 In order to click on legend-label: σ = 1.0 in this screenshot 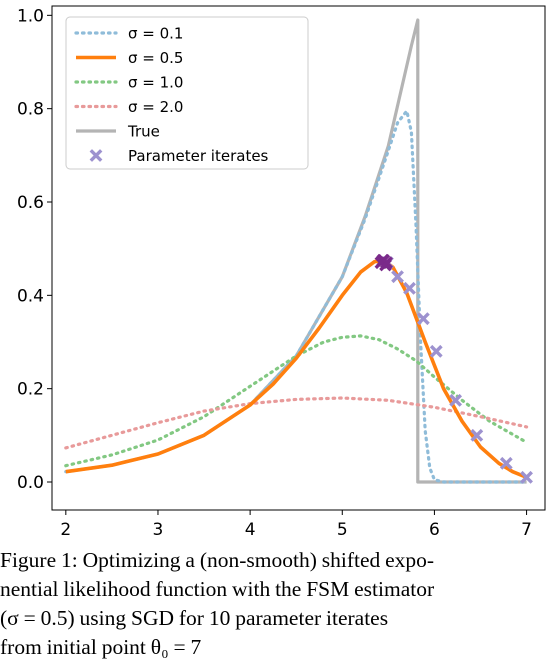, I will do `click(155, 83)`.